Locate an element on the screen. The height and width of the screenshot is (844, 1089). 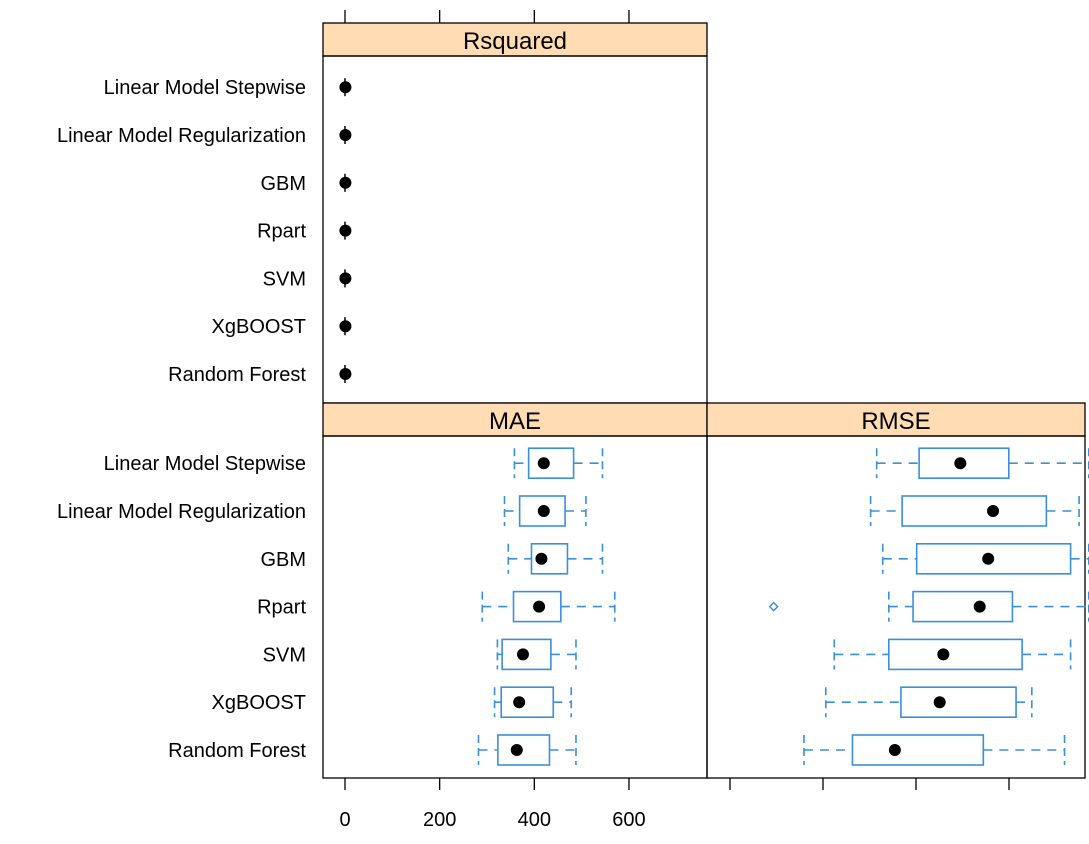
strip-rsquared is located at coordinates (515, 39).